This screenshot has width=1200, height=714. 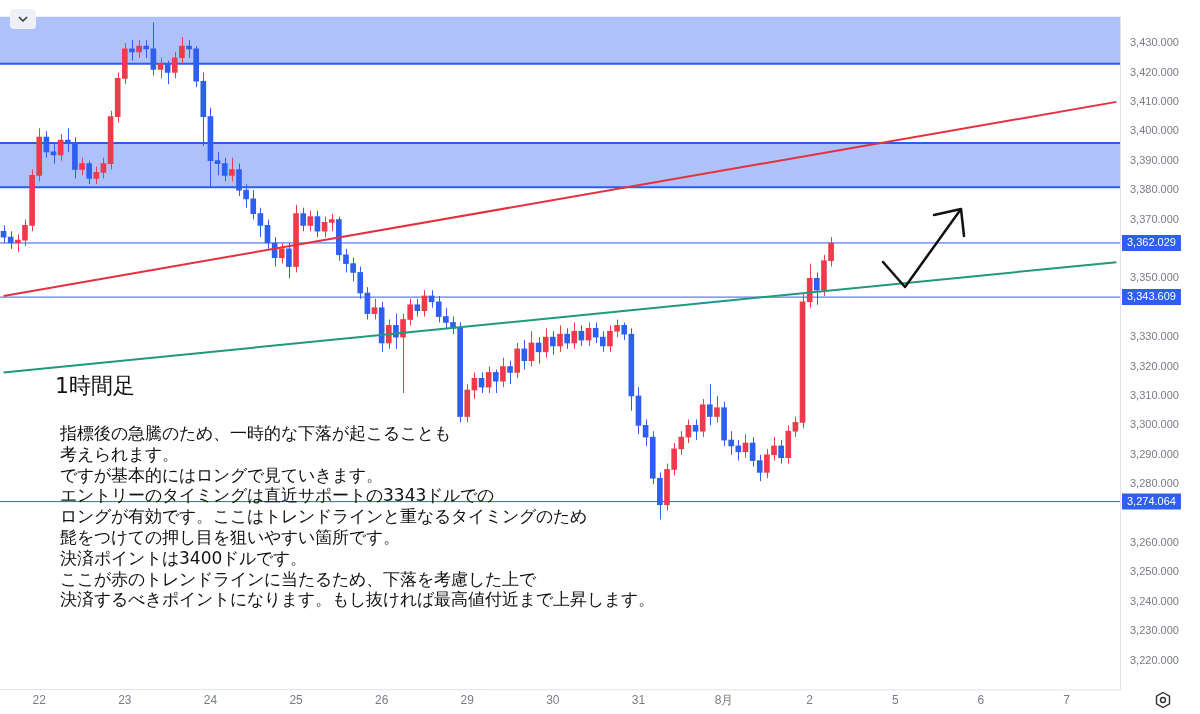 I want to click on x-tick-label: 2, so click(x=810, y=699).